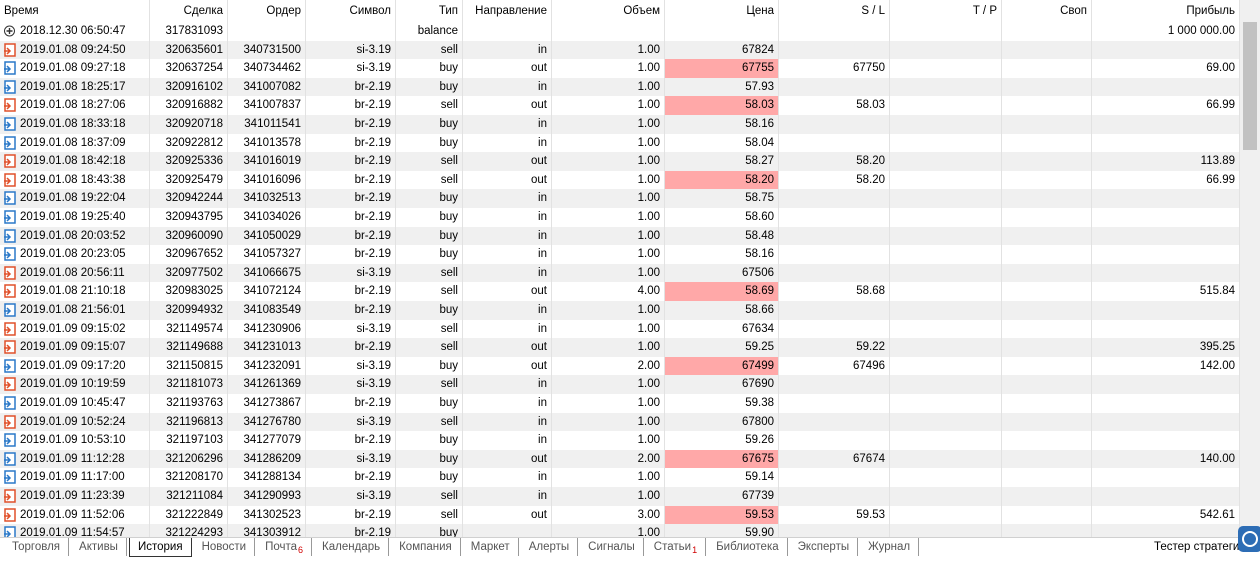 The width and height of the screenshot is (1260, 564). What do you see at coordinates (1250, 268) in the screenshot?
I see `scrollbar` at bounding box center [1250, 268].